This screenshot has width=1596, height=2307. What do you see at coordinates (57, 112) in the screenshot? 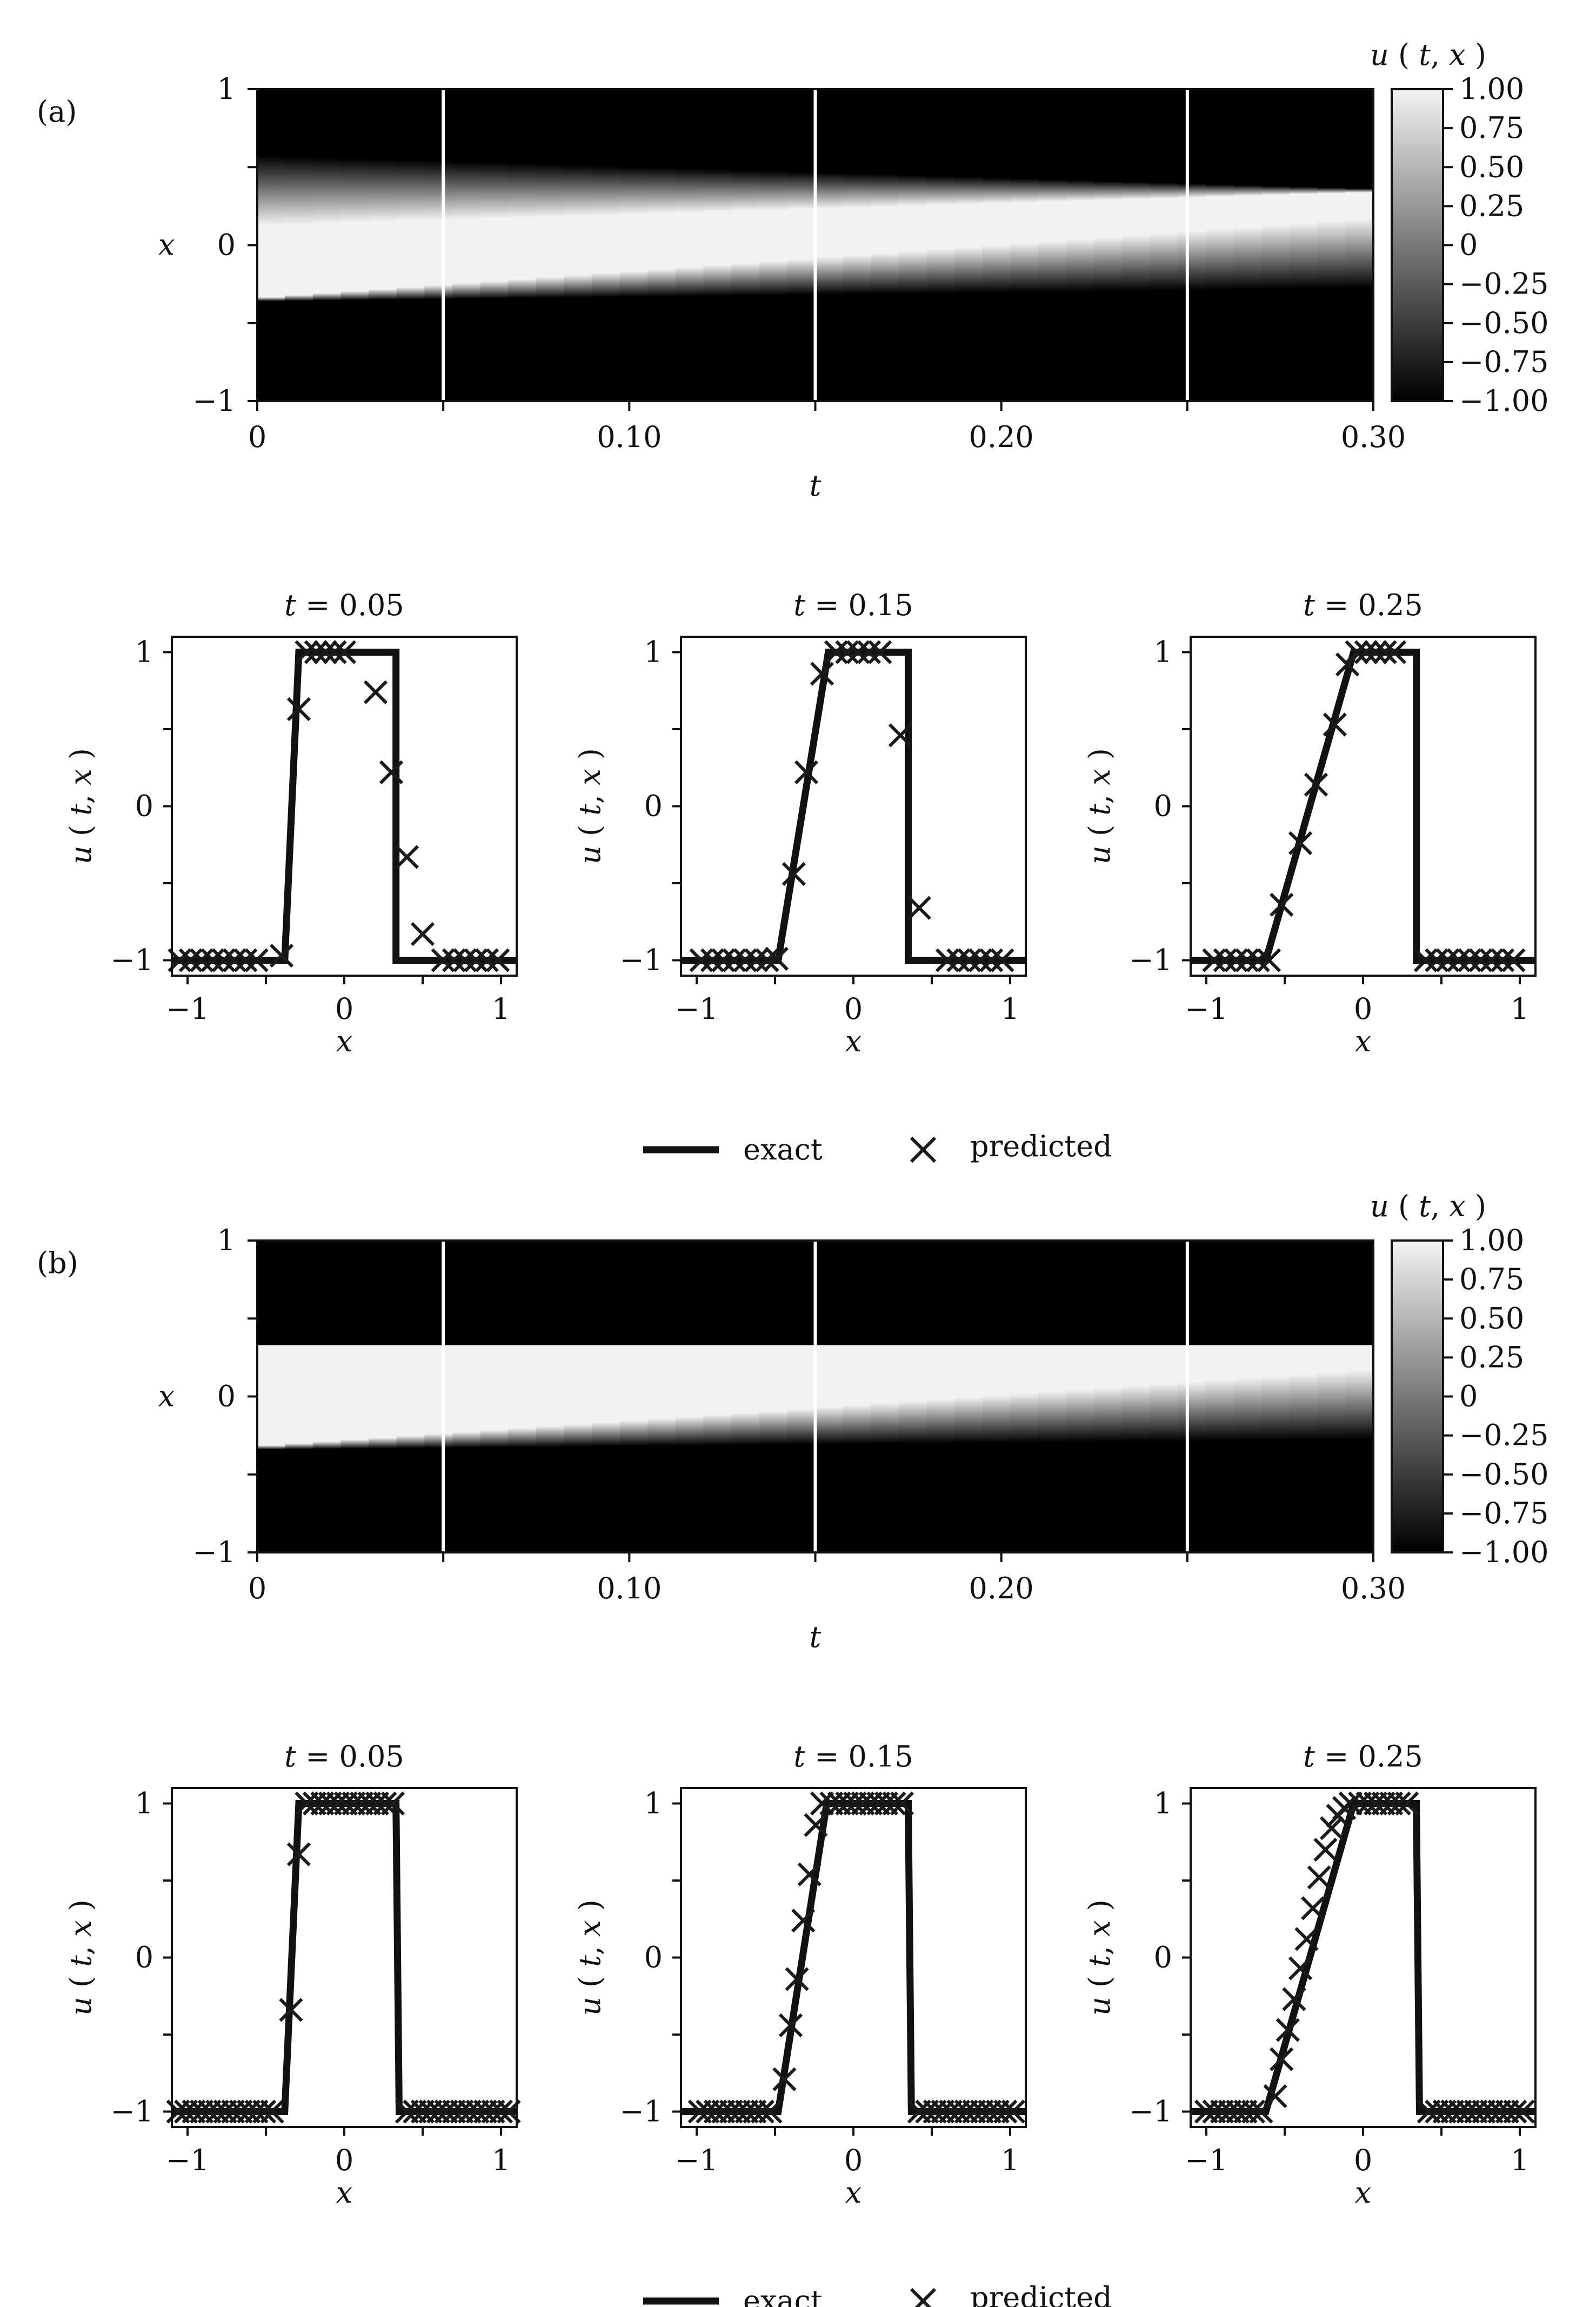
I see `panel-label: (a)` at bounding box center [57, 112].